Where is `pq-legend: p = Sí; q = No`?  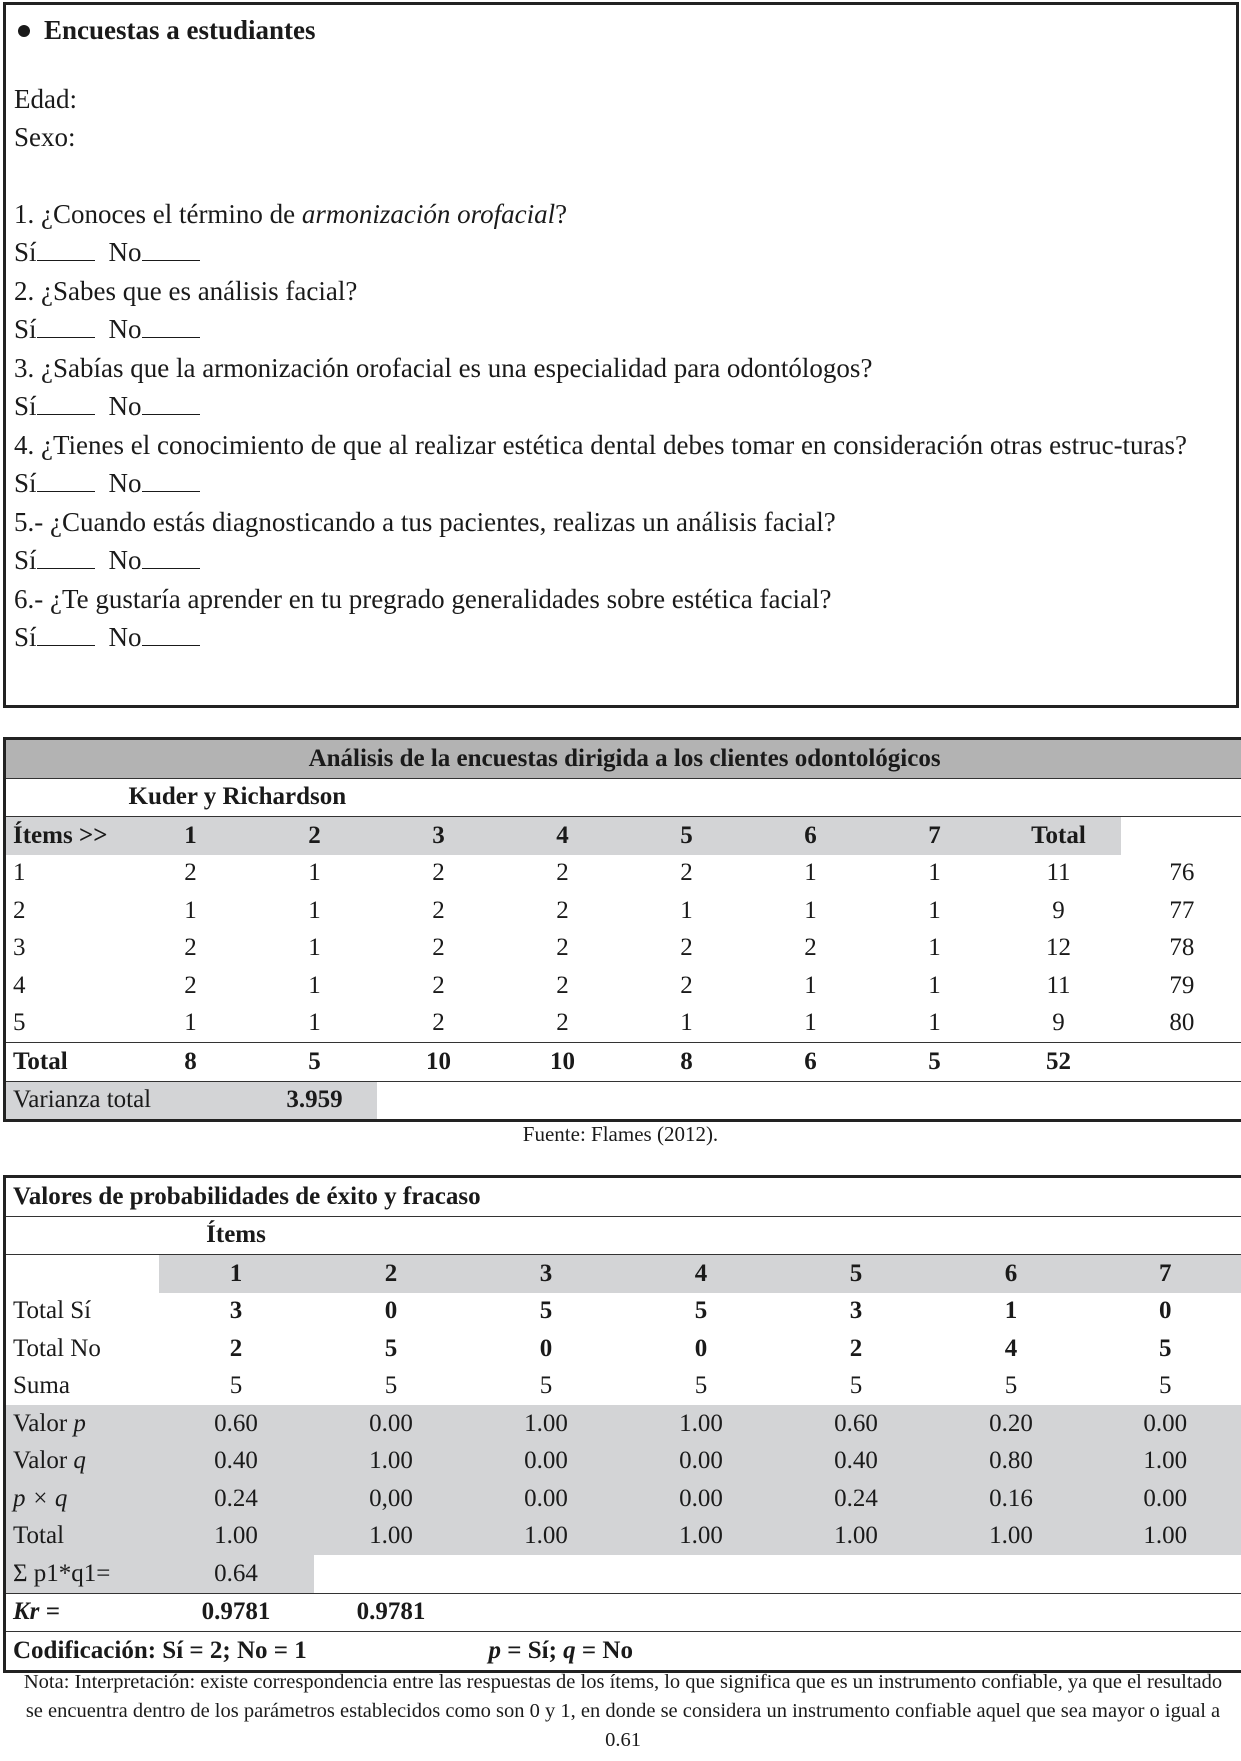
pq-legend: p = Sí; q = No is located at coordinates (560, 1650).